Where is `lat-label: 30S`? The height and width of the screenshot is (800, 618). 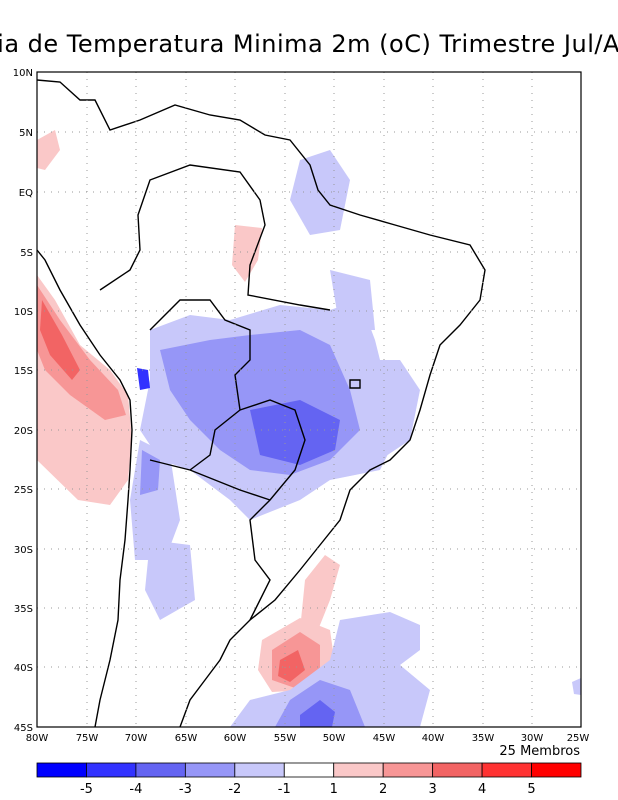 lat-label: 30S is located at coordinates (23, 550).